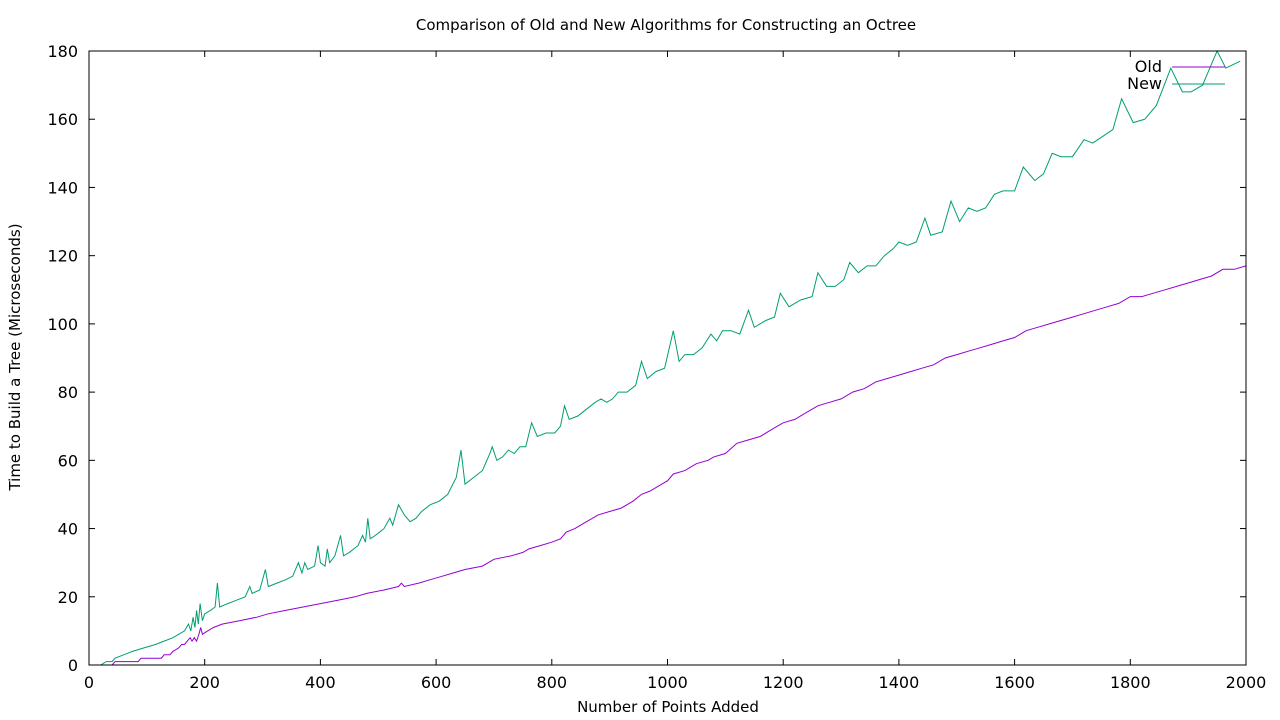 This screenshot has height=720, width=1280. I want to click on x-tick-label: 1000, so click(667, 682).